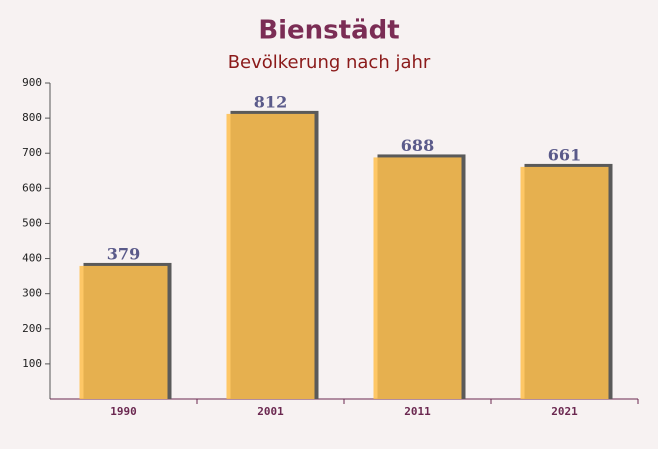  Describe the element at coordinates (32, 363) in the screenshot. I see `y-tick-label: 100` at that location.